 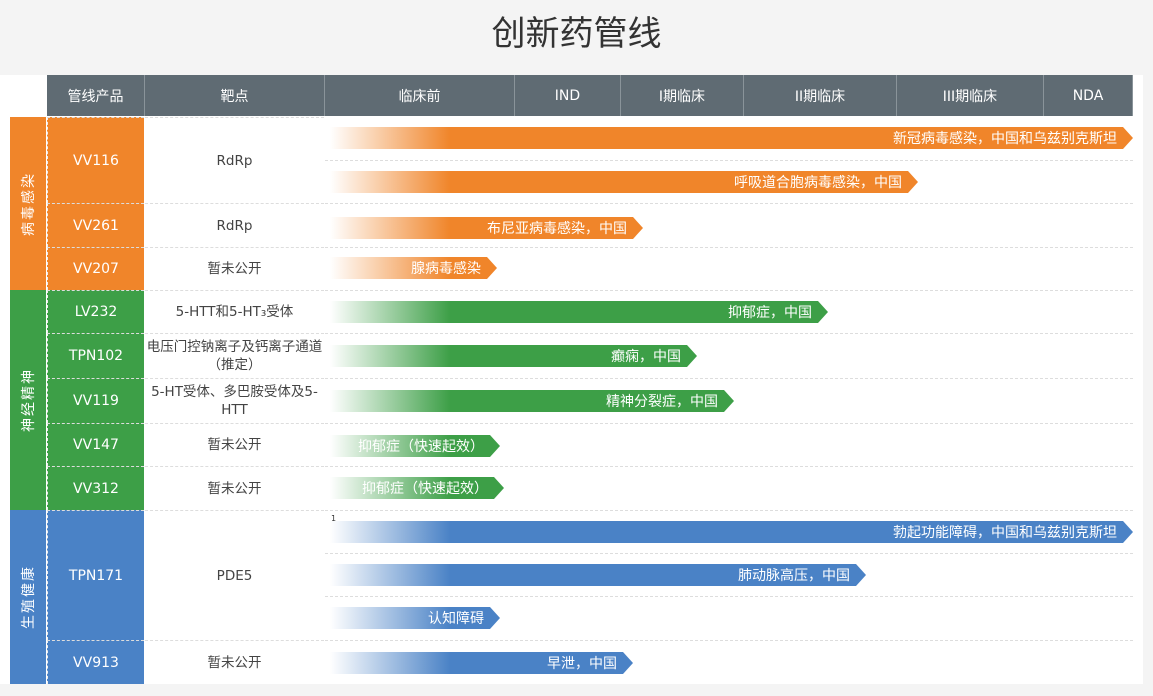 What do you see at coordinates (234, 575) in the screenshot?
I see `target: PDE5` at bounding box center [234, 575].